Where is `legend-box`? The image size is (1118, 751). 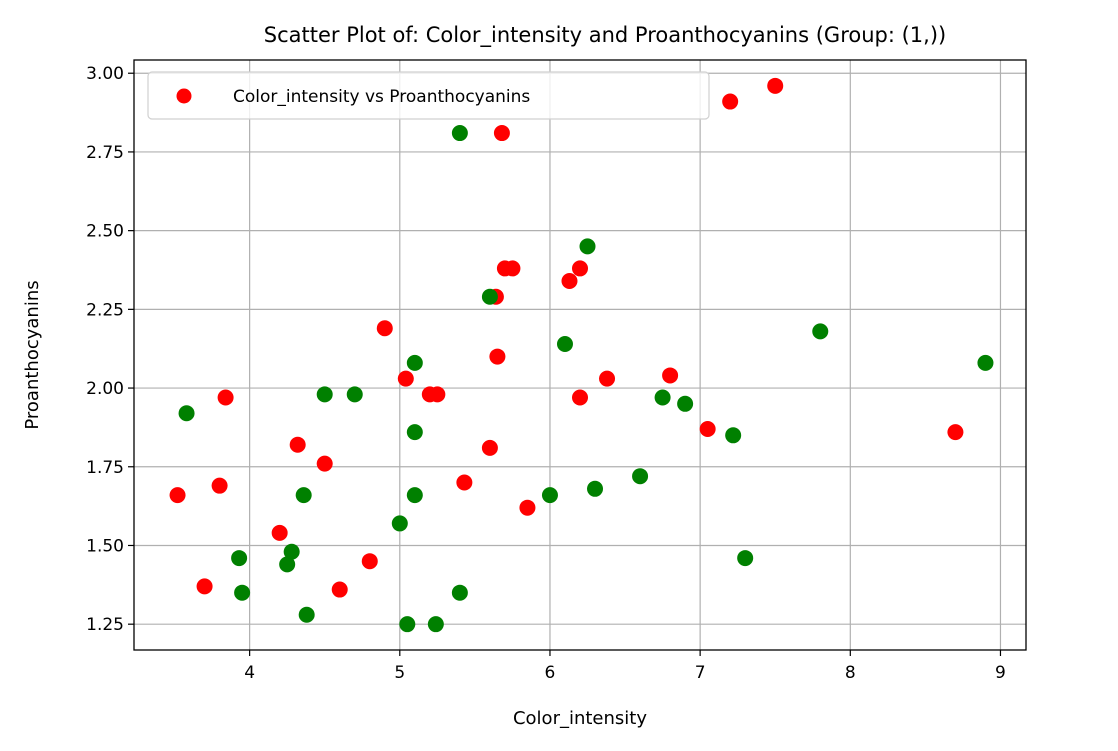
legend-box is located at coordinates (428, 95).